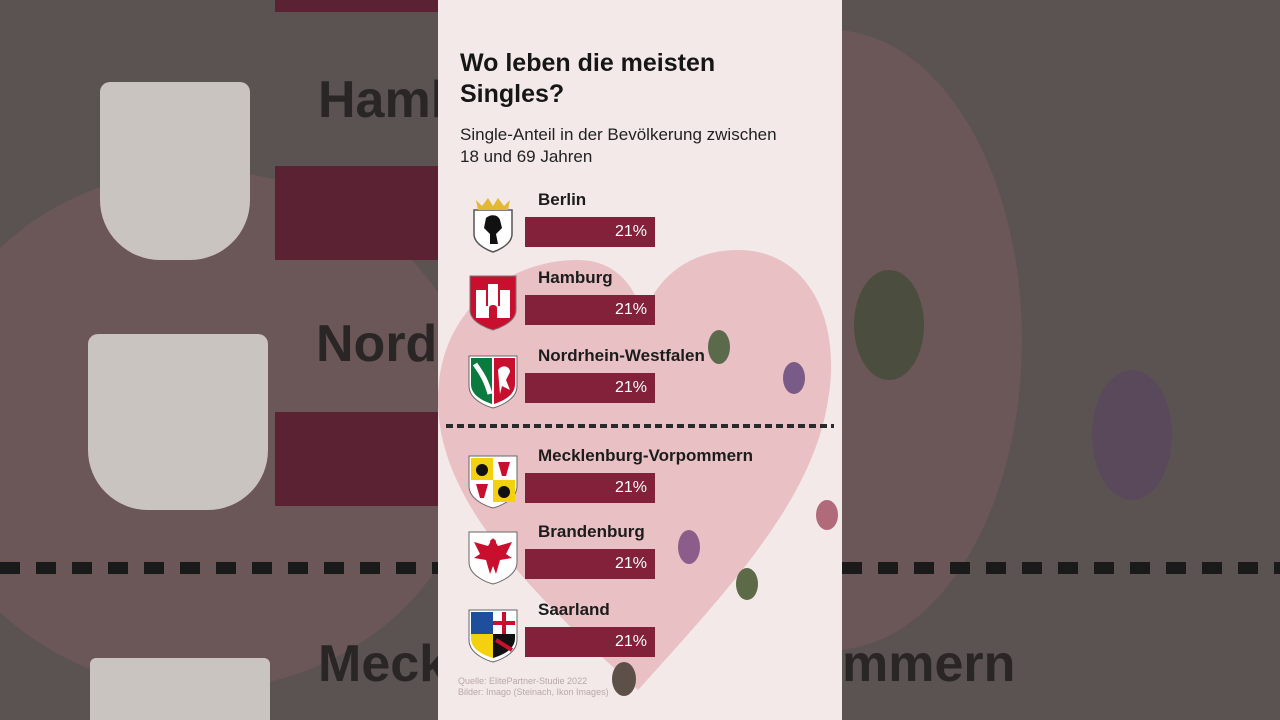  What do you see at coordinates (929, 664) in the screenshot?
I see `background-text-meck-right: mmern` at bounding box center [929, 664].